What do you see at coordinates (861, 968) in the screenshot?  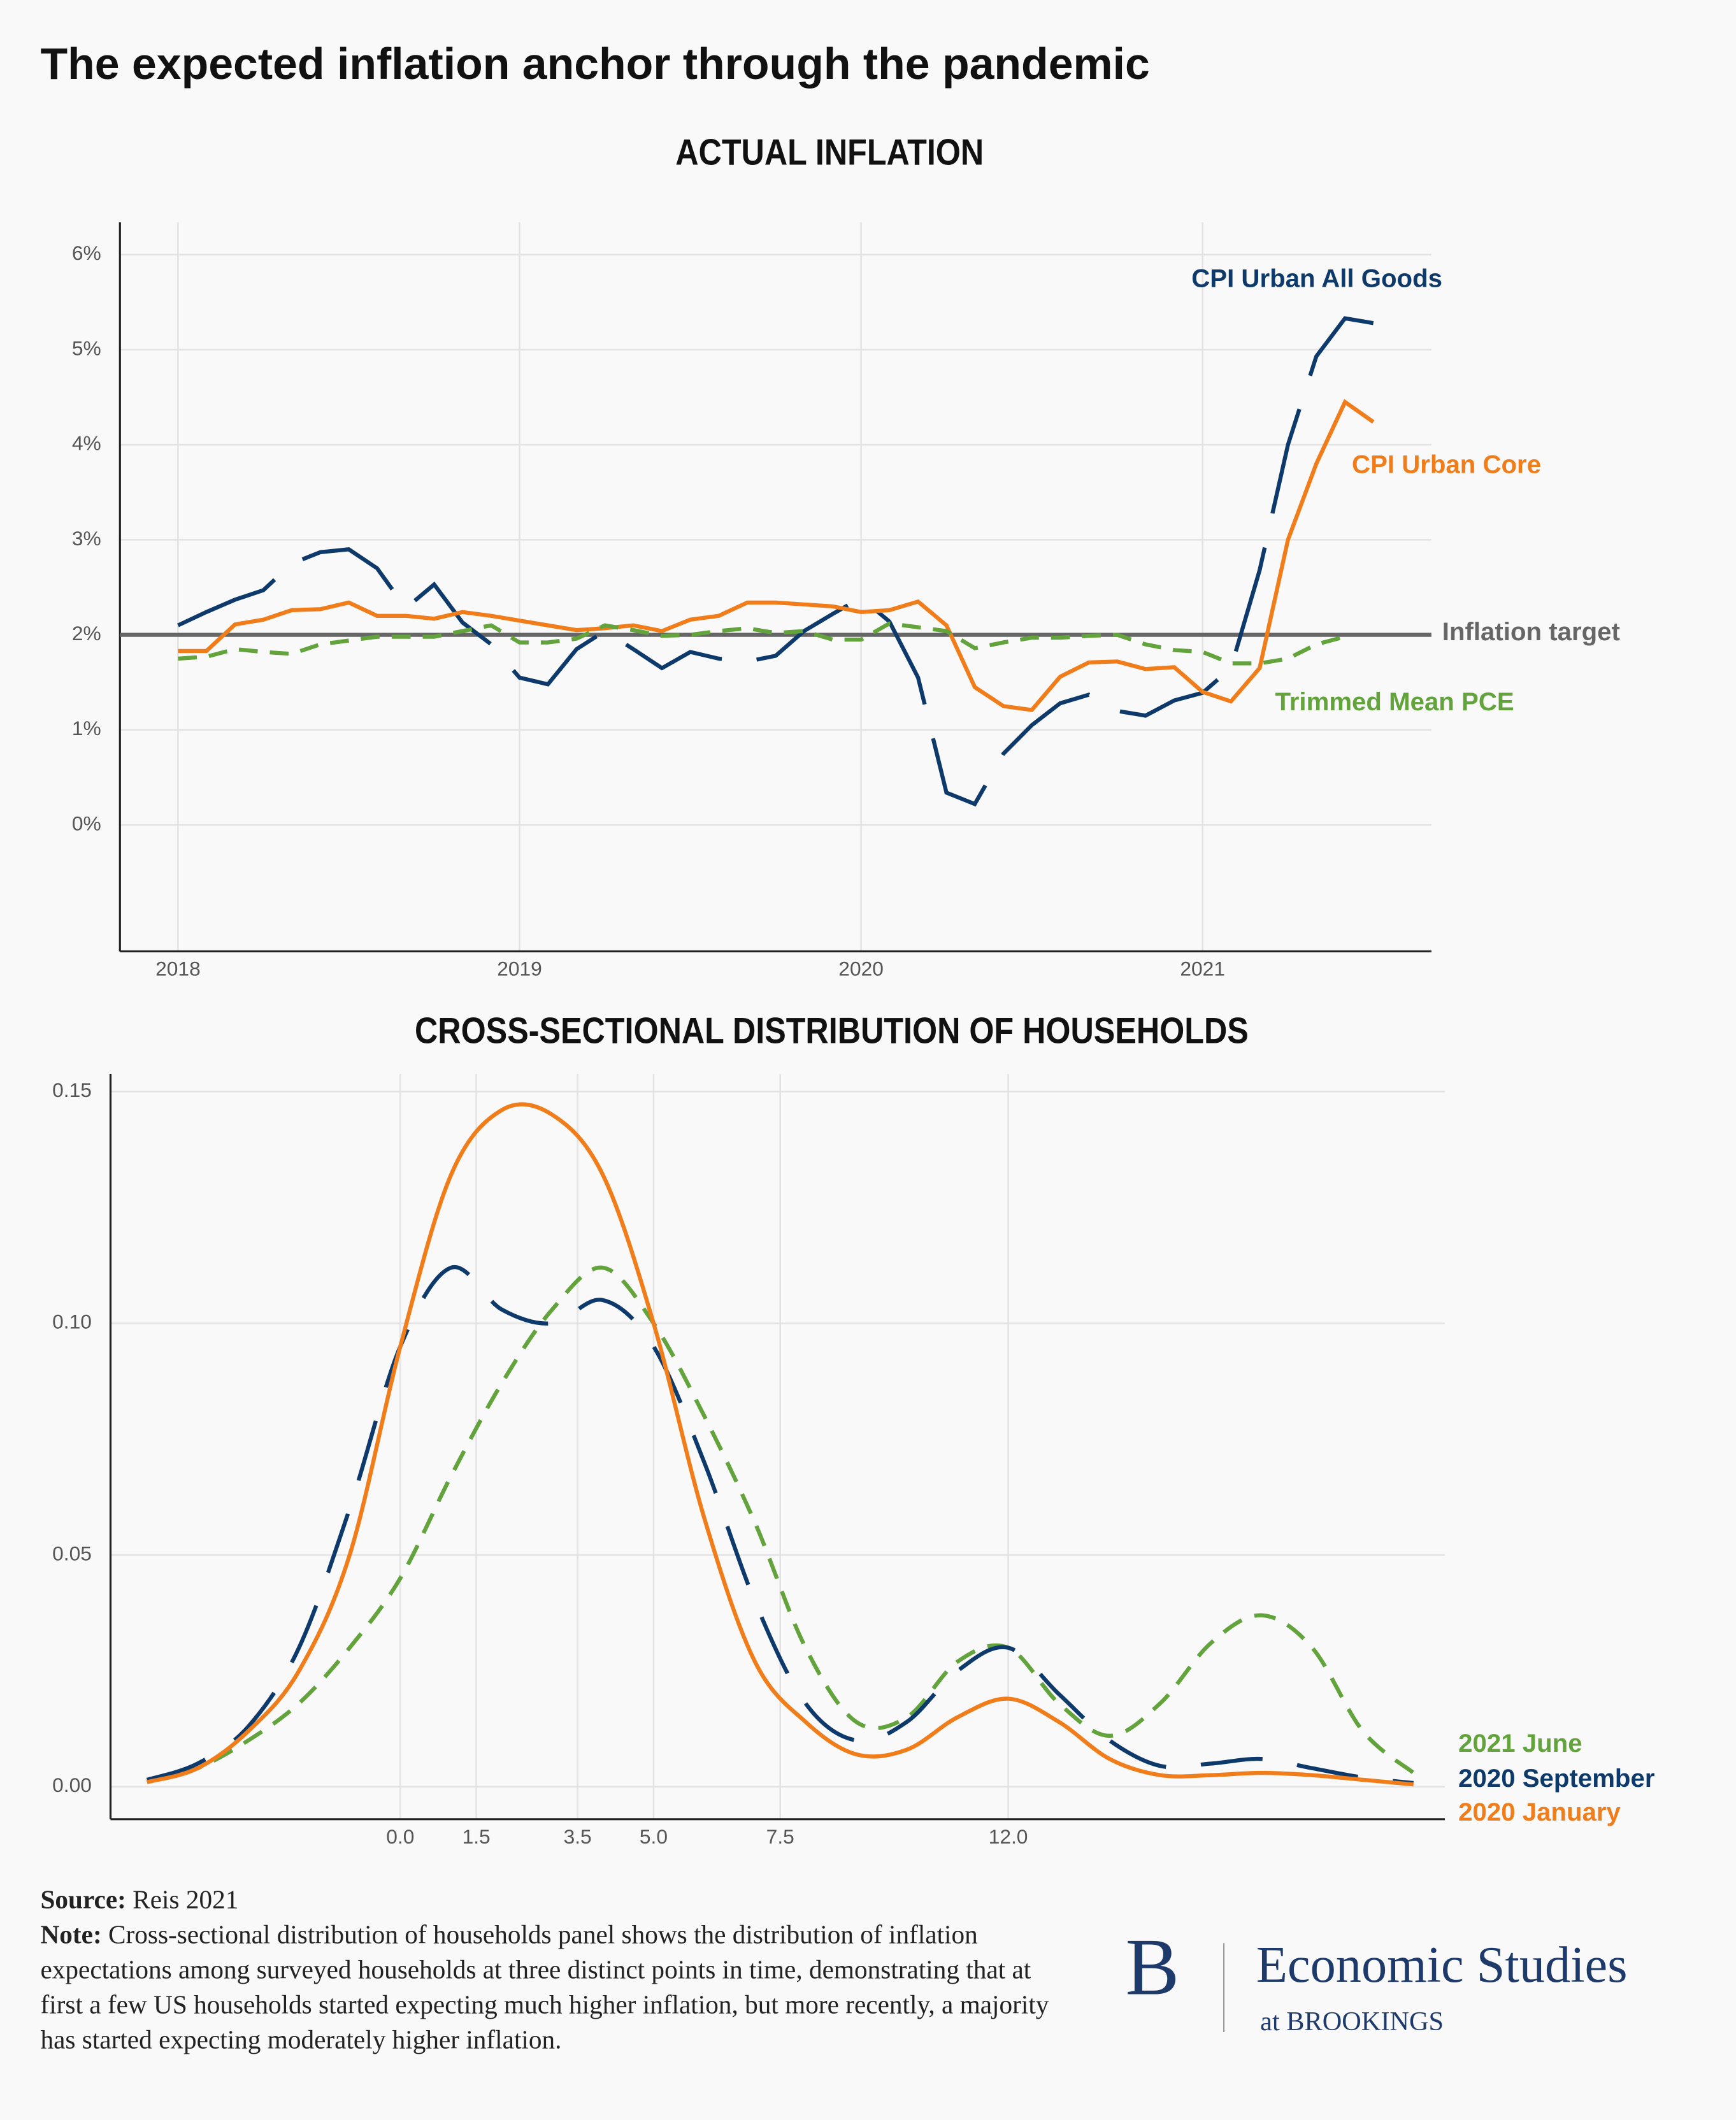 I see `x-tick-label: 2020` at bounding box center [861, 968].